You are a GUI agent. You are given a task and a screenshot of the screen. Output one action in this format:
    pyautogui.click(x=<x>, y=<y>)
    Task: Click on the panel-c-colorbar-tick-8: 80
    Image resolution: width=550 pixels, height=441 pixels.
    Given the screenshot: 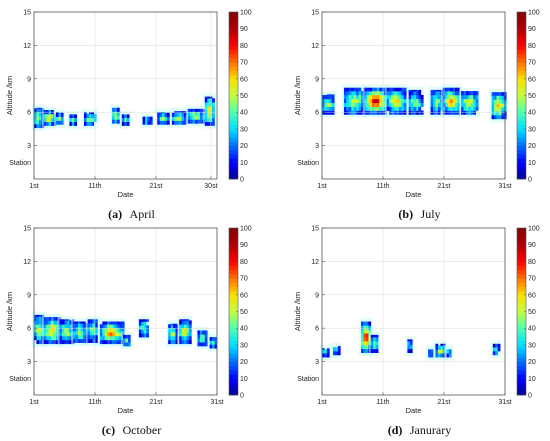 What is the action you would take?
    pyautogui.click(x=244, y=262)
    